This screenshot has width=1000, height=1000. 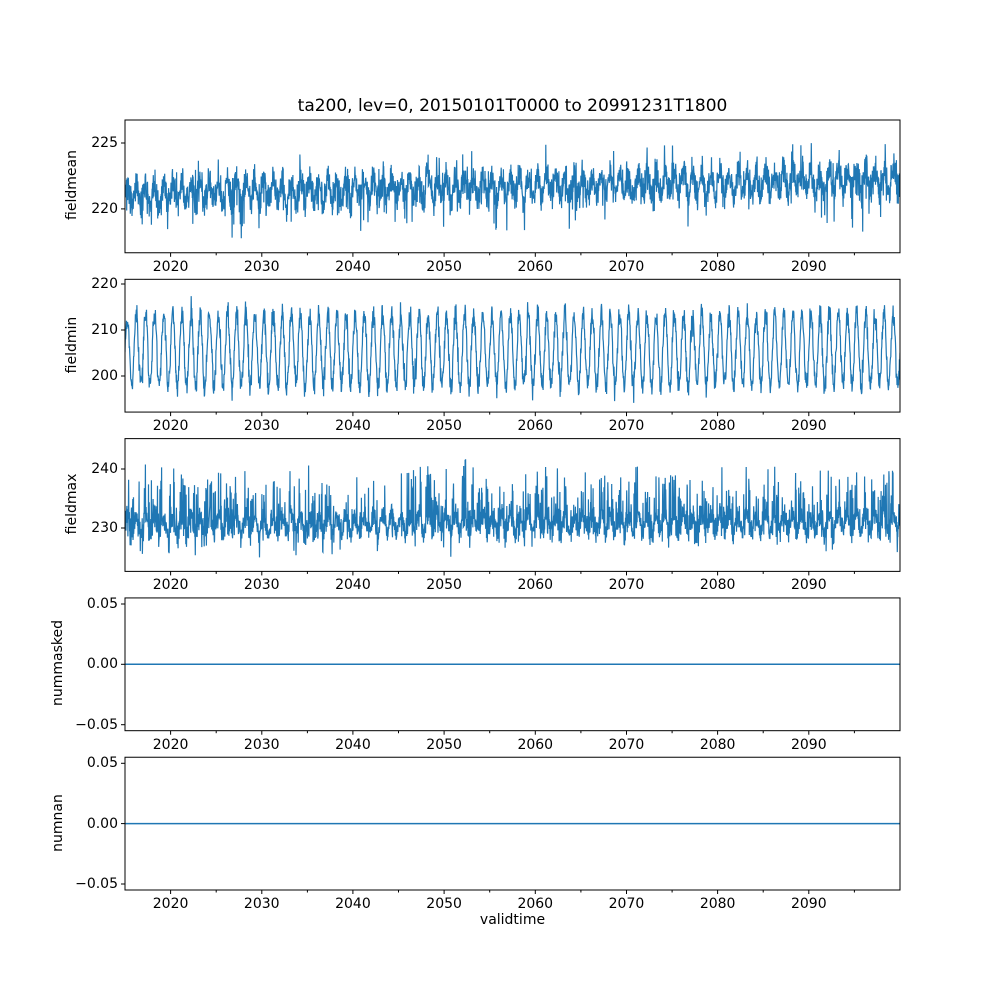 What do you see at coordinates (104, 330) in the screenshot?
I see `y-tick-label: 210` at bounding box center [104, 330].